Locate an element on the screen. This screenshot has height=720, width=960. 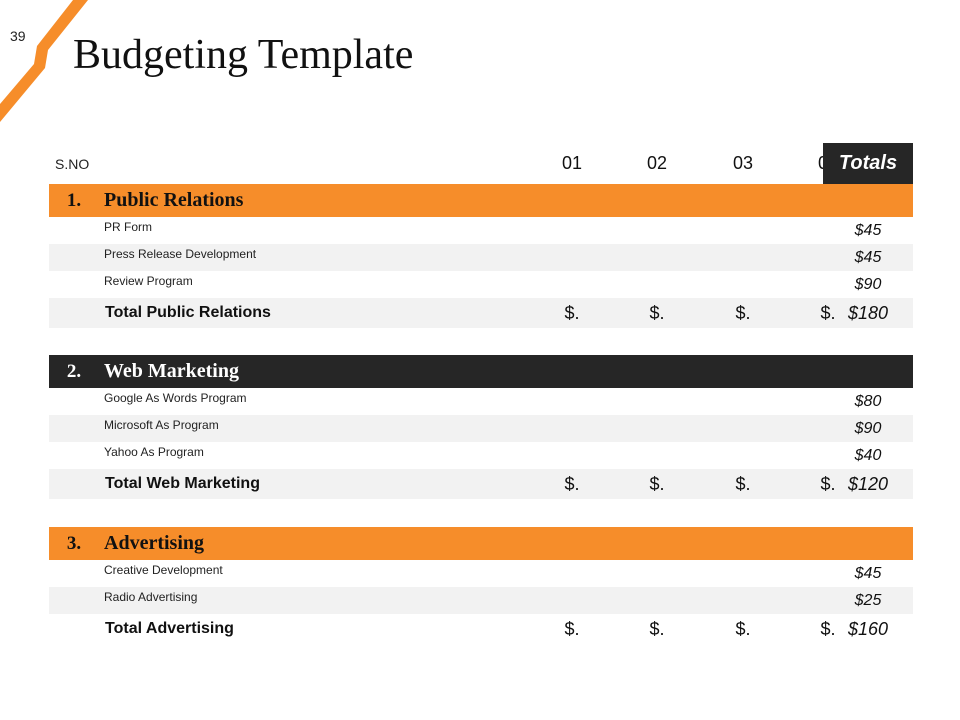
section-total-value: $180 is located at coordinates (868, 312).